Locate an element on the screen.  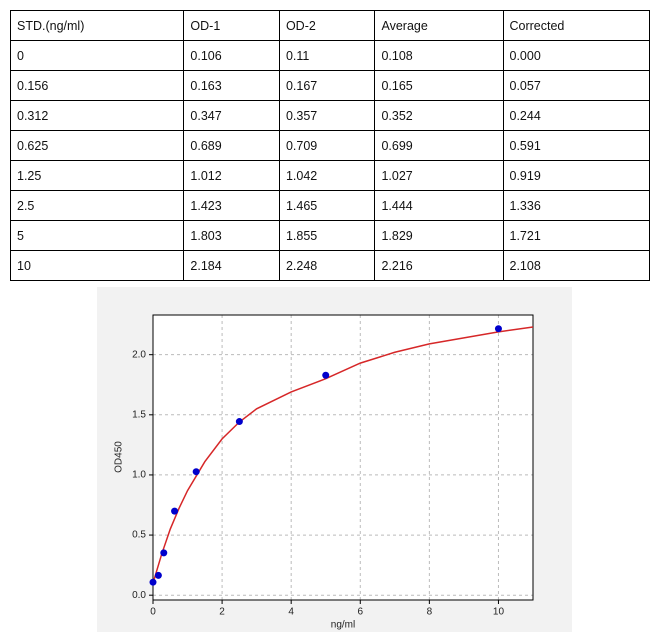
table-row: 0.312 0.347 0.357 0.352 0.244 is located at coordinates (329, 115).